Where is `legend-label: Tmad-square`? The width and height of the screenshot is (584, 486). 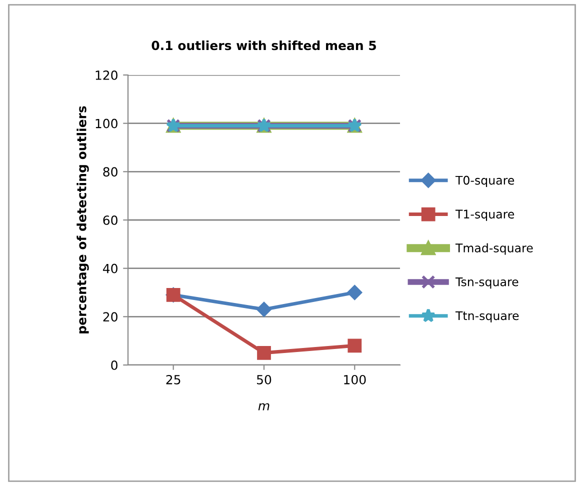 legend-label: Tmad-square is located at coordinates (494, 249).